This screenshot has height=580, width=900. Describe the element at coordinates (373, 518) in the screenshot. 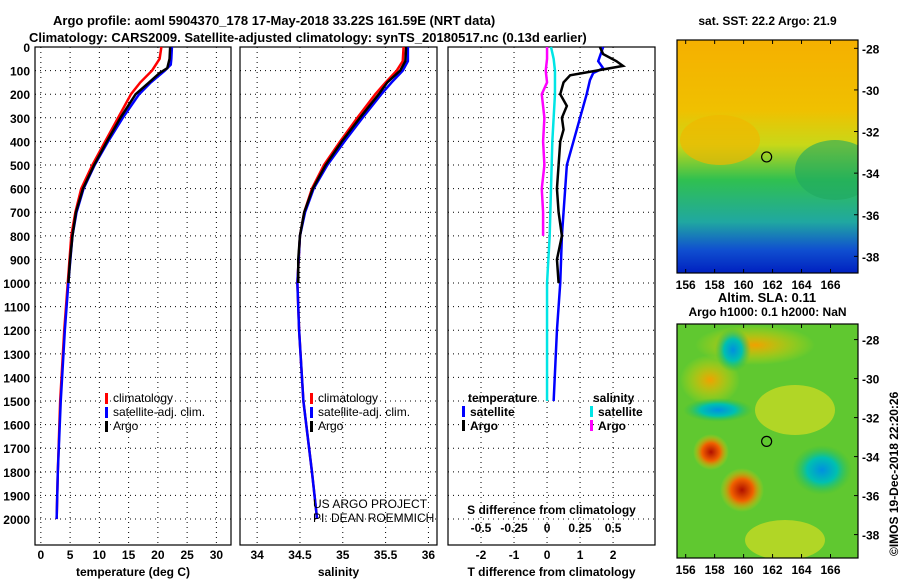

I see `project-line2: PI: DEAN ROEMMICH` at that location.